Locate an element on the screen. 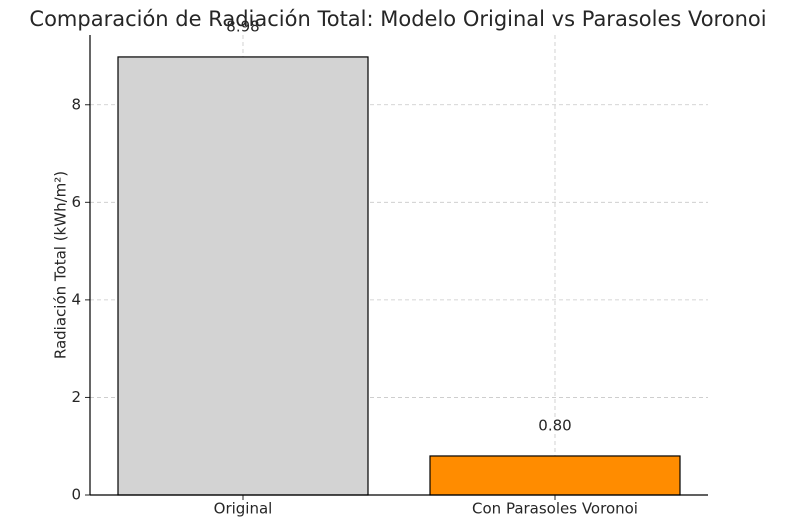 Image resolution: width=797 pixels, height=527 pixels. y-tick-label: 4 is located at coordinates (76, 299).